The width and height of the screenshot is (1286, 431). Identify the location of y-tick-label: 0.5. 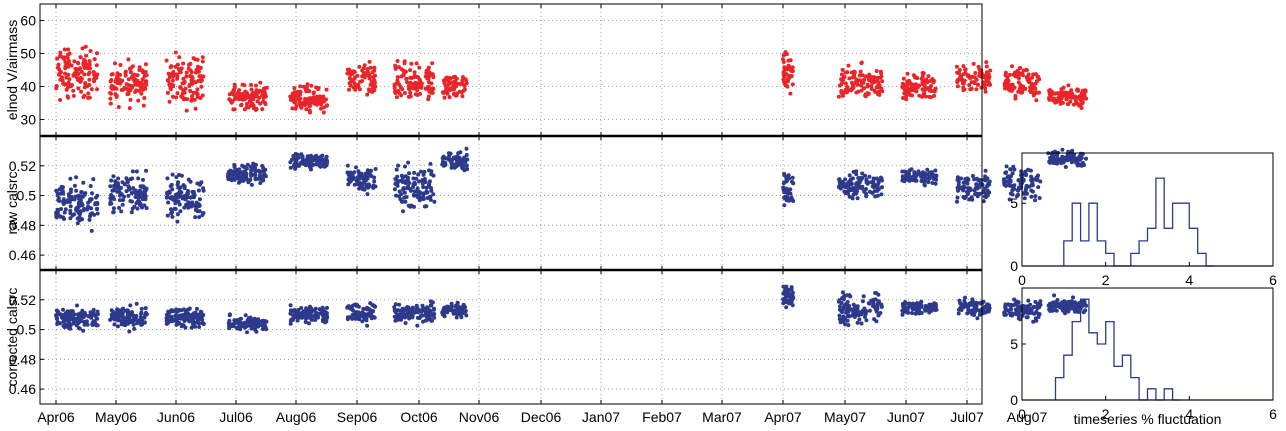
(27, 330).